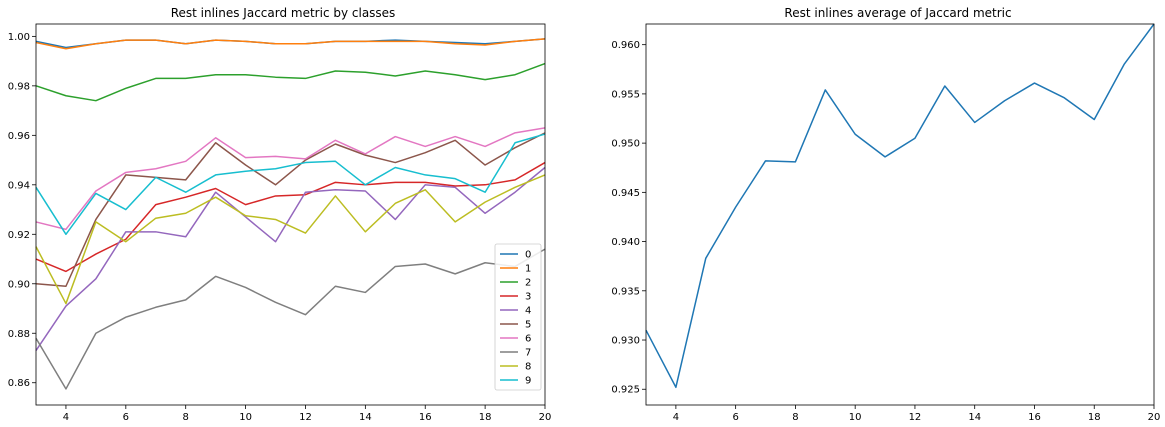 The height and width of the screenshot is (427, 1165). What do you see at coordinates (915, 417) in the screenshot?
I see `right-x-tick-label: 12` at bounding box center [915, 417].